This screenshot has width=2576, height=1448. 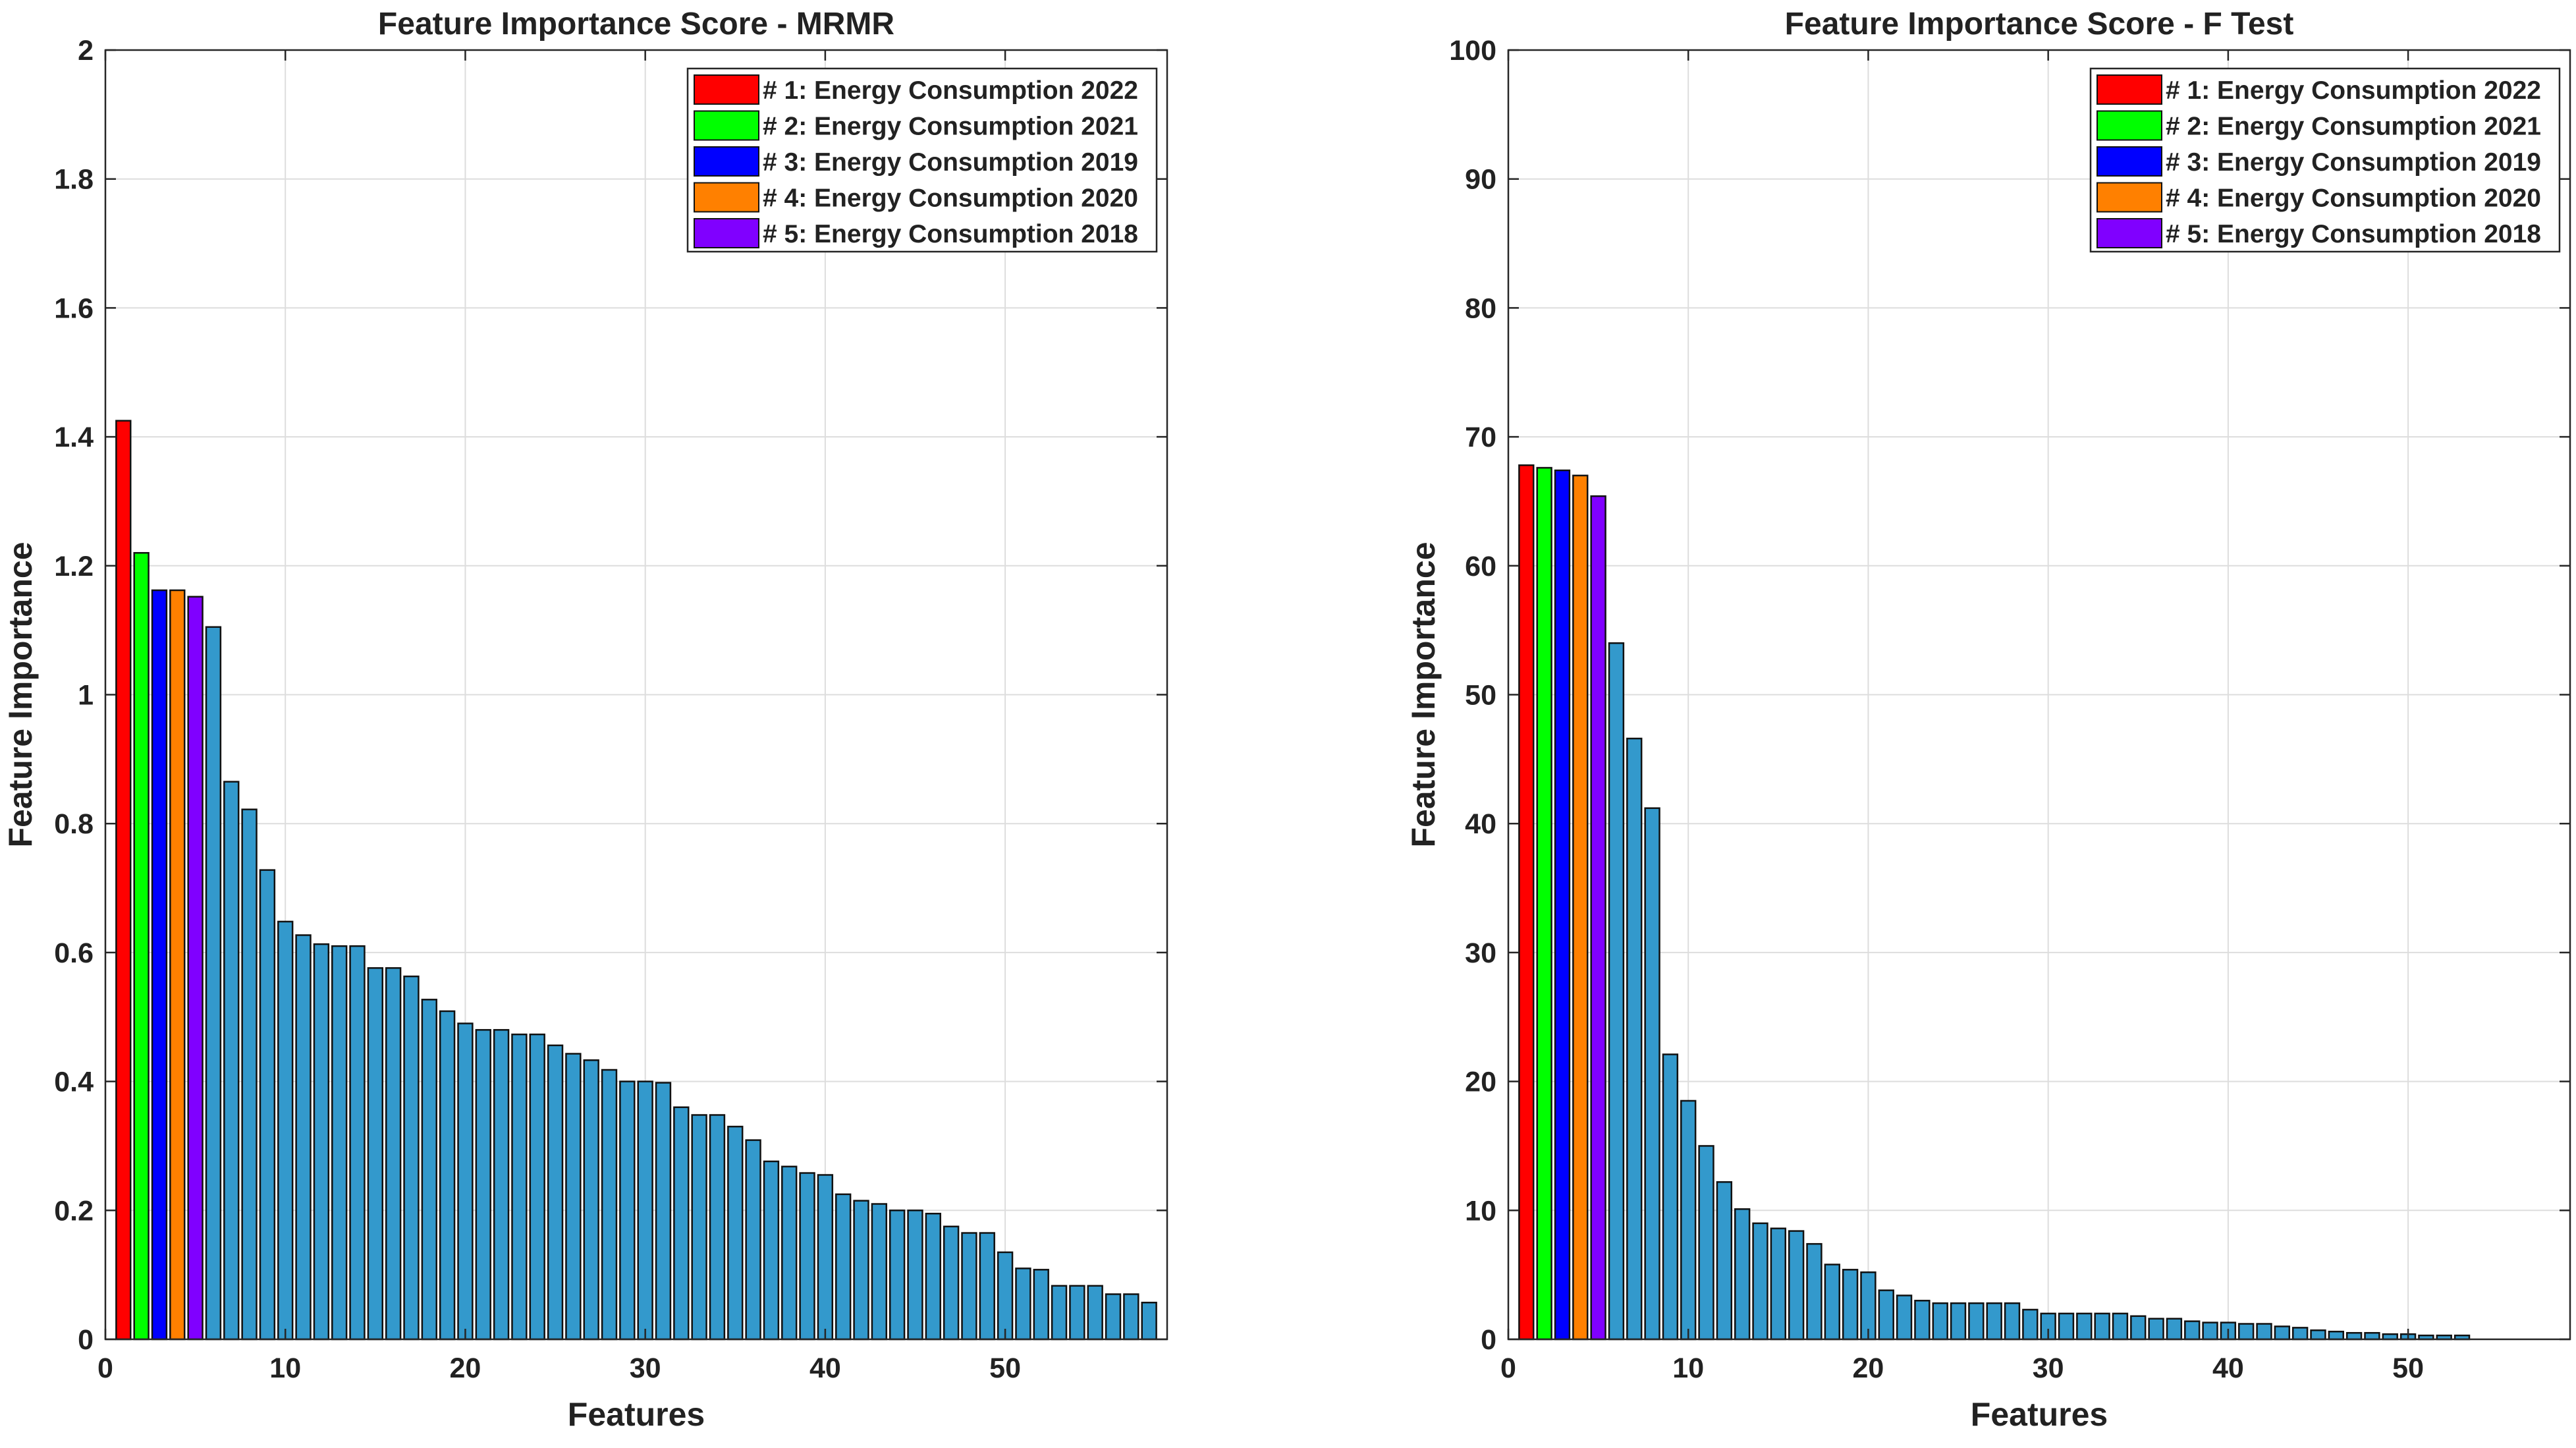 I want to click on y-tick-label: 30, so click(x=1480, y=953).